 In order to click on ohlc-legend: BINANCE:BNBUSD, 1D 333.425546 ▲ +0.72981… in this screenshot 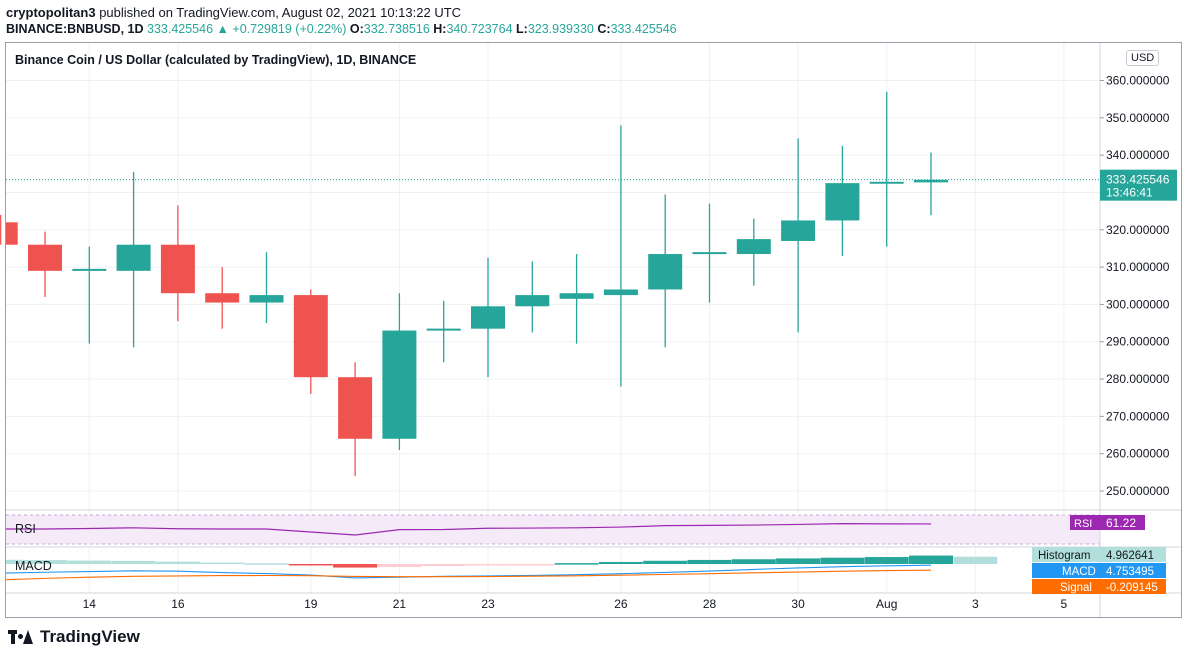, I will do `click(341, 29)`.